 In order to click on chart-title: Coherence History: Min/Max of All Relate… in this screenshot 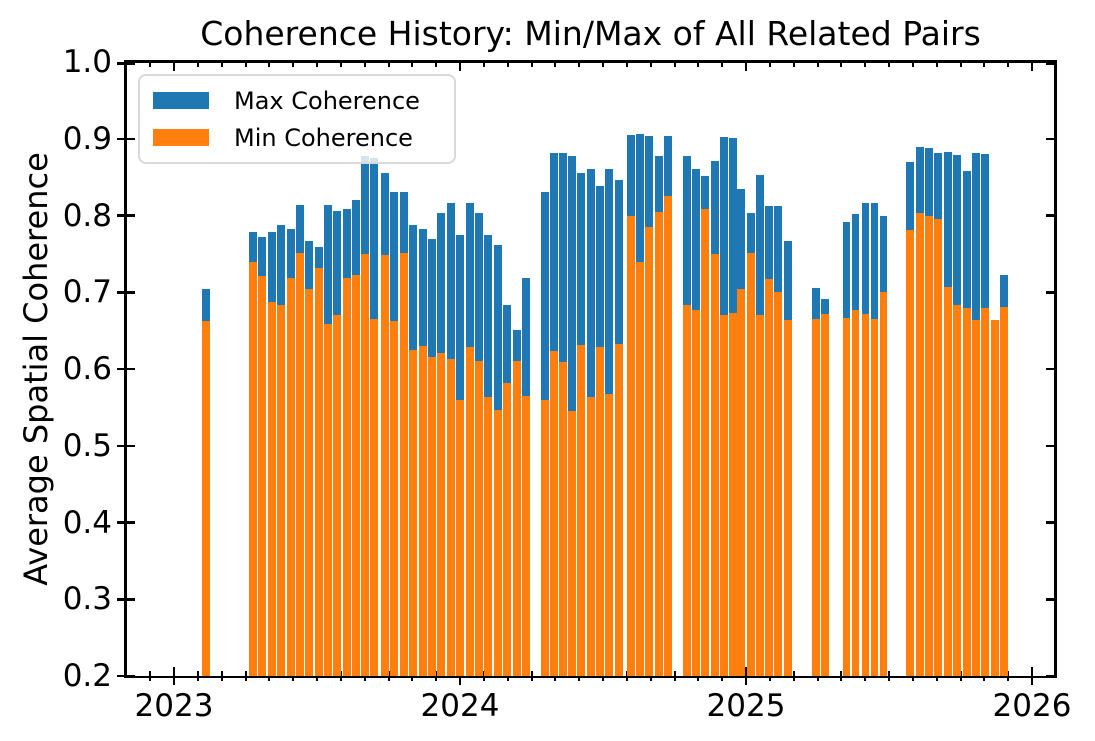, I will do `click(590, 33)`.